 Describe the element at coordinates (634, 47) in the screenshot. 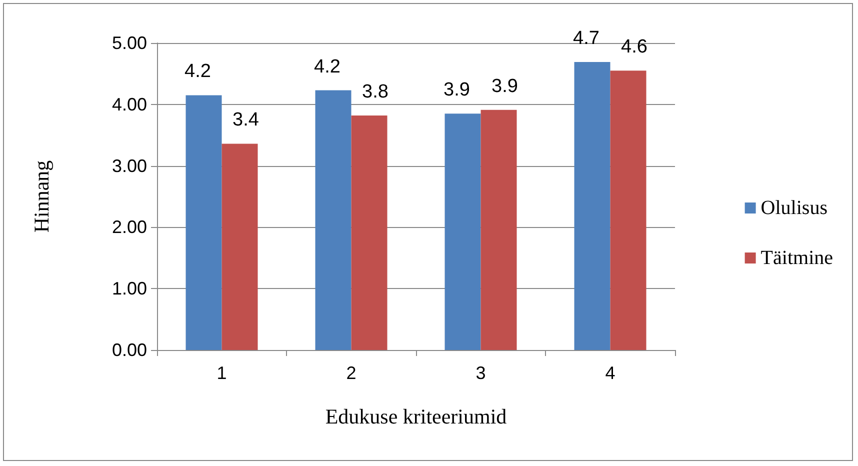

I see `data-label: 4.6` at that location.